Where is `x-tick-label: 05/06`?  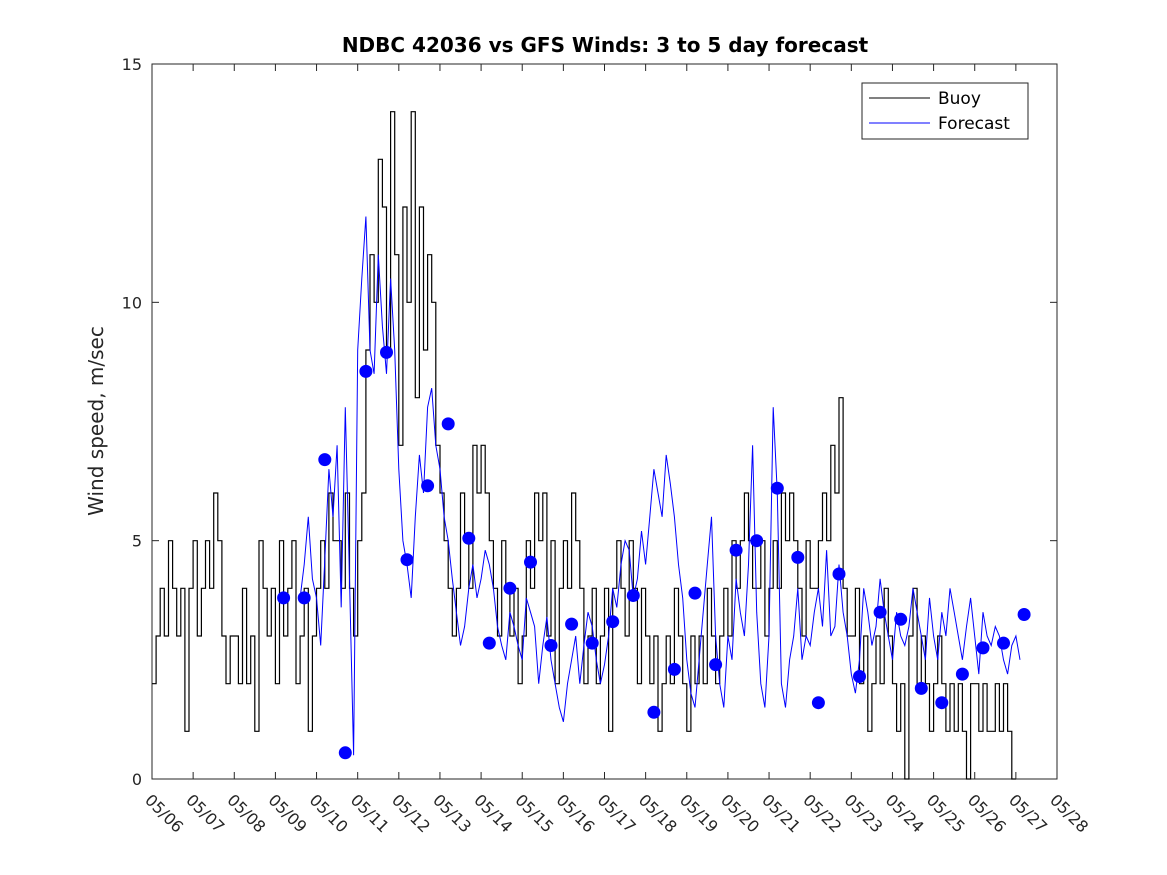 x-tick-label: 05/06 is located at coordinates (164, 813).